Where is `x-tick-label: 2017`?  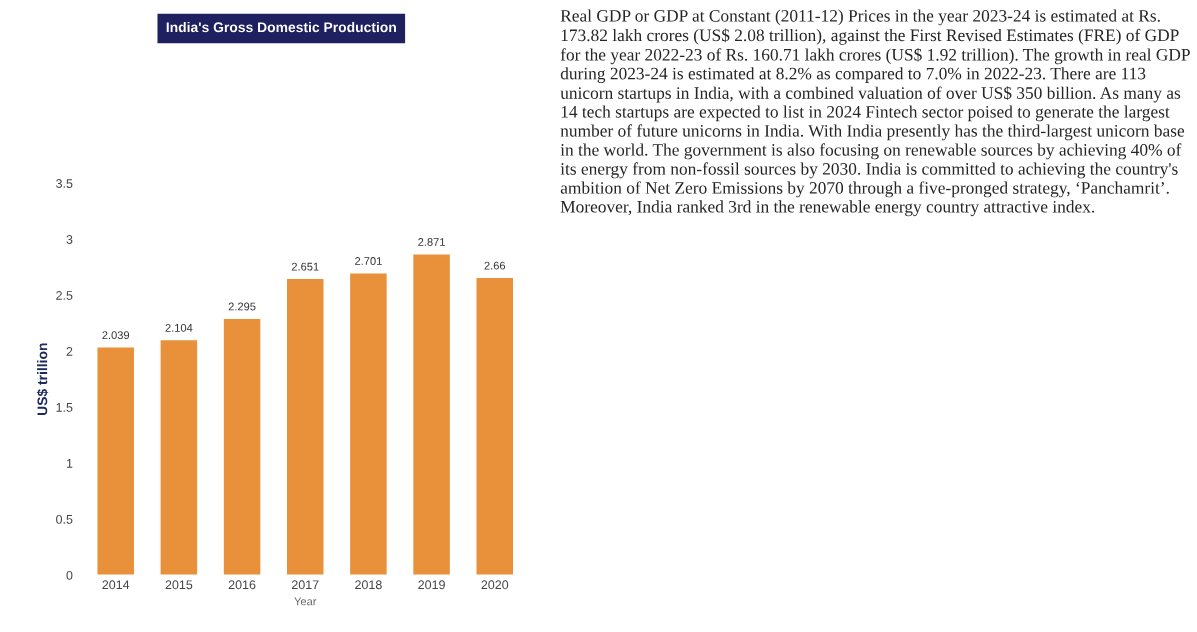 x-tick-label: 2017 is located at coordinates (305, 585).